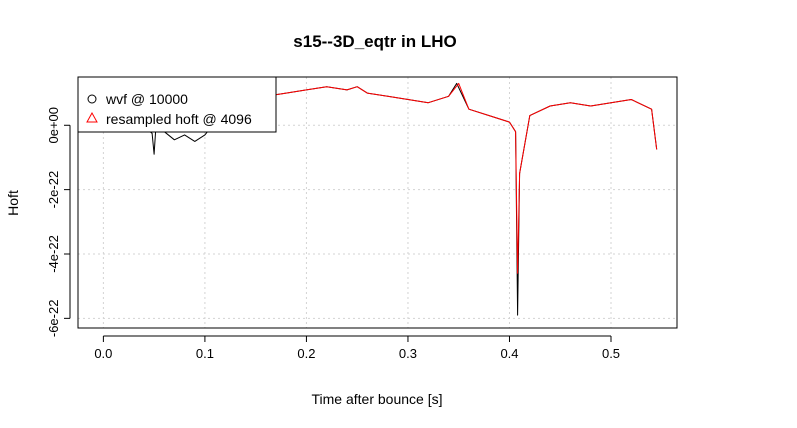  Describe the element at coordinates (179, 119) in the screenshot. I see `legend-label-hoft: resampled hoft @ 4096` at that location.